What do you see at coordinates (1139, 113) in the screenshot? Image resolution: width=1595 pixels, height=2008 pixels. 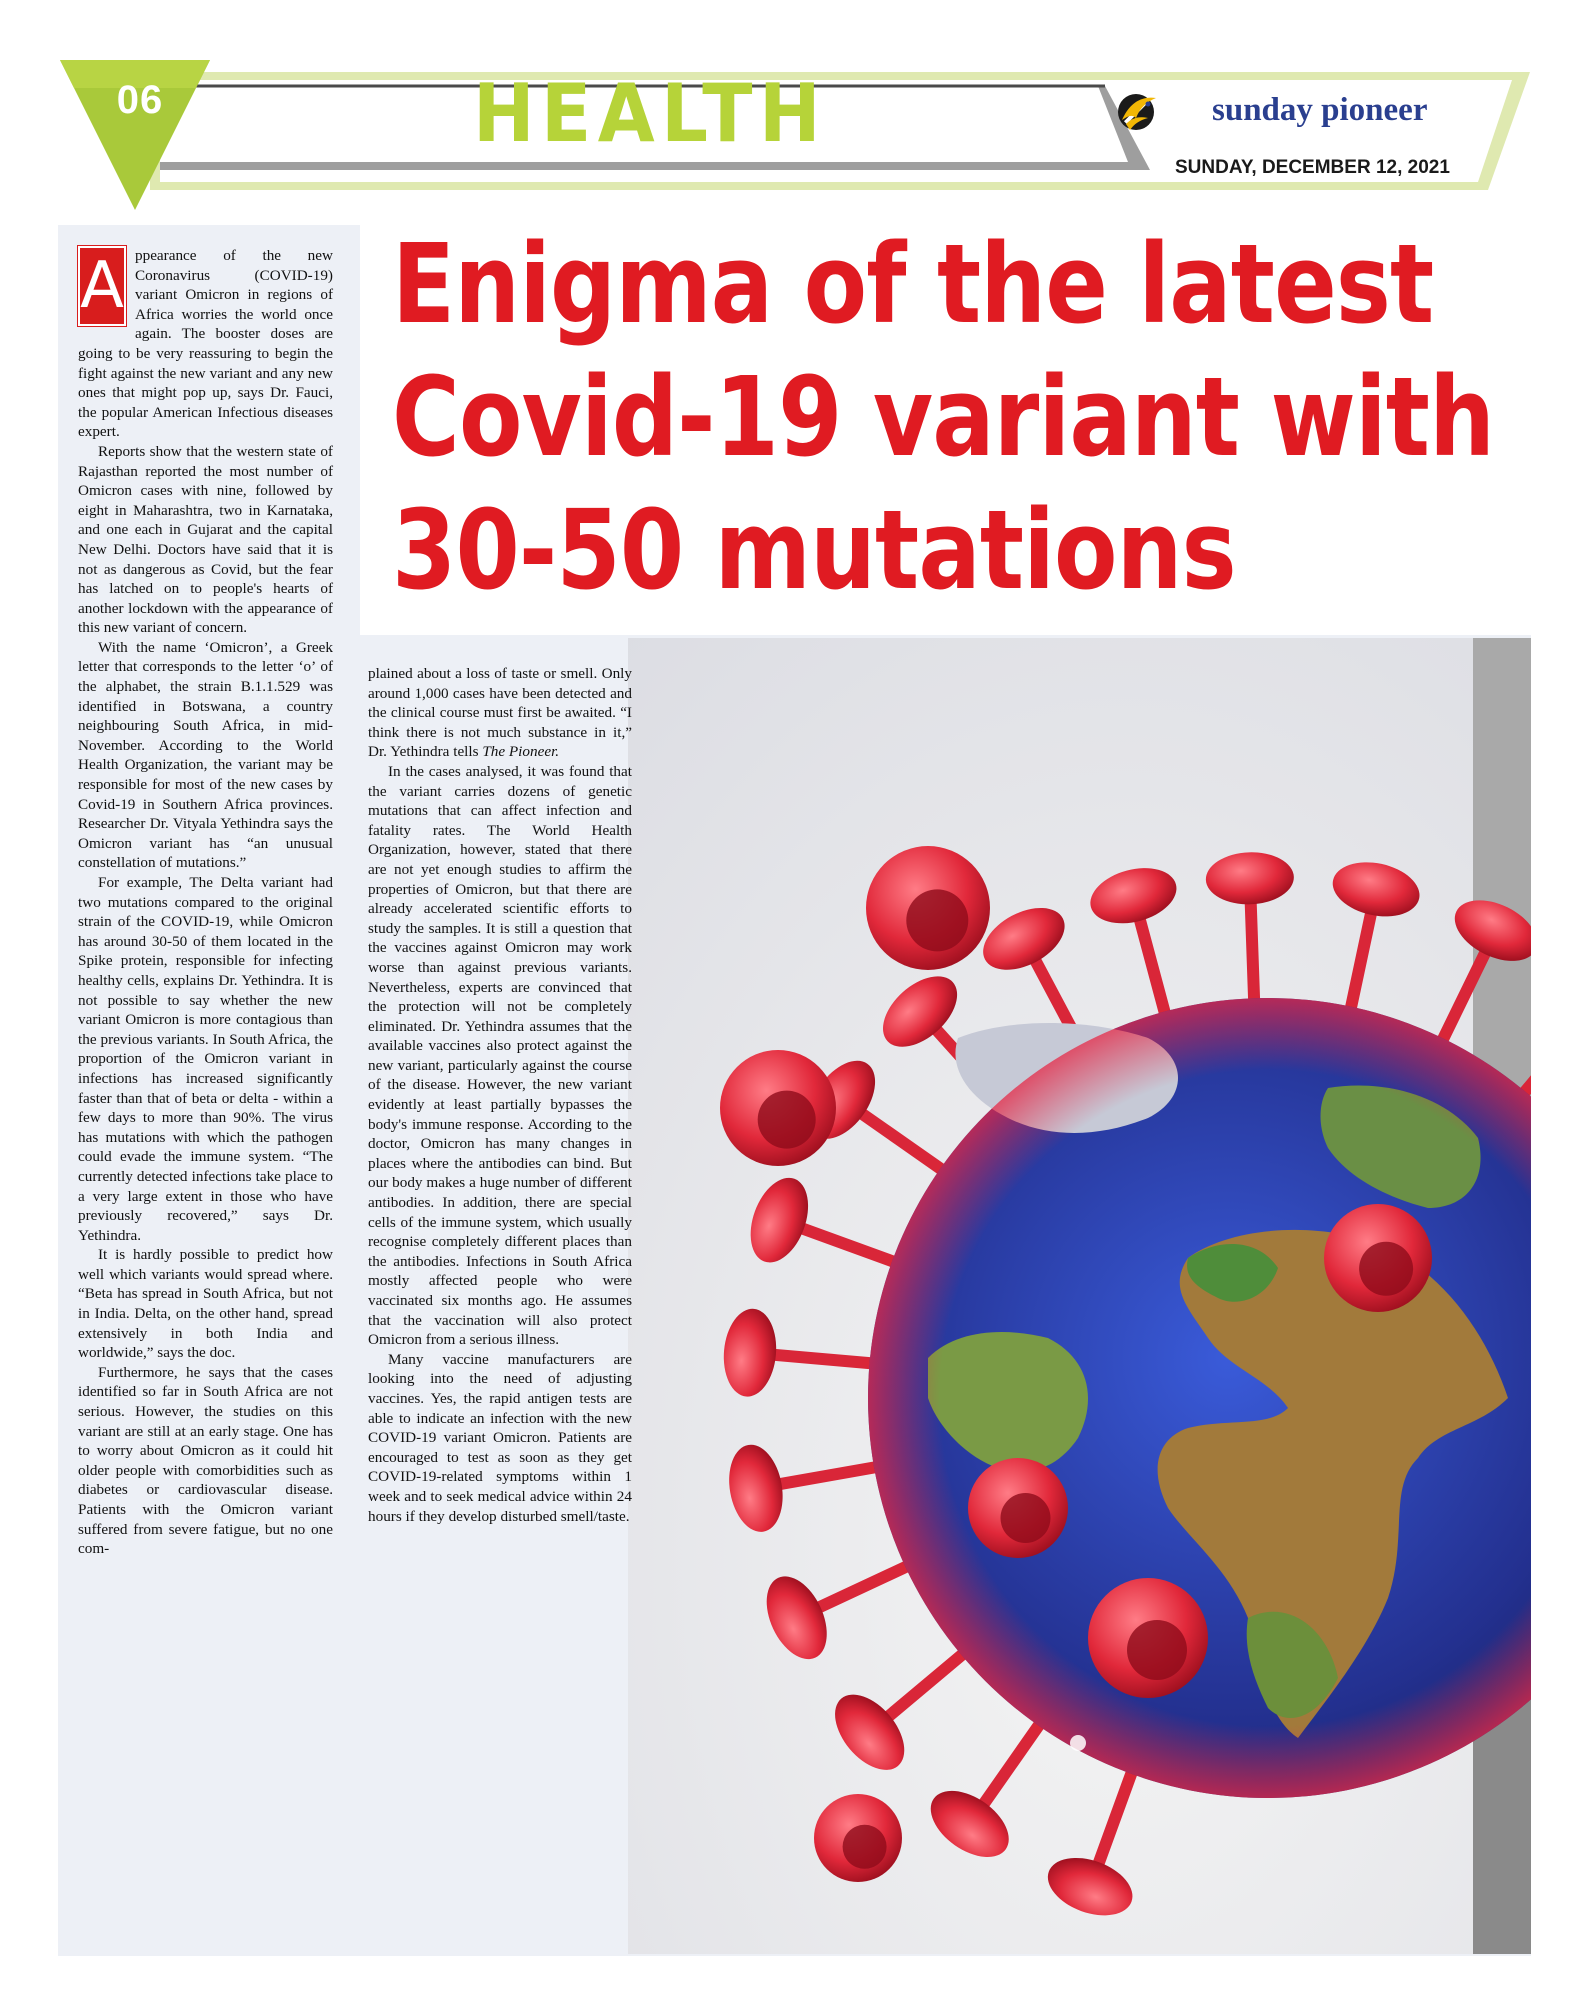 I see `bird-logo-icon` at bounding box center [1139, 113].